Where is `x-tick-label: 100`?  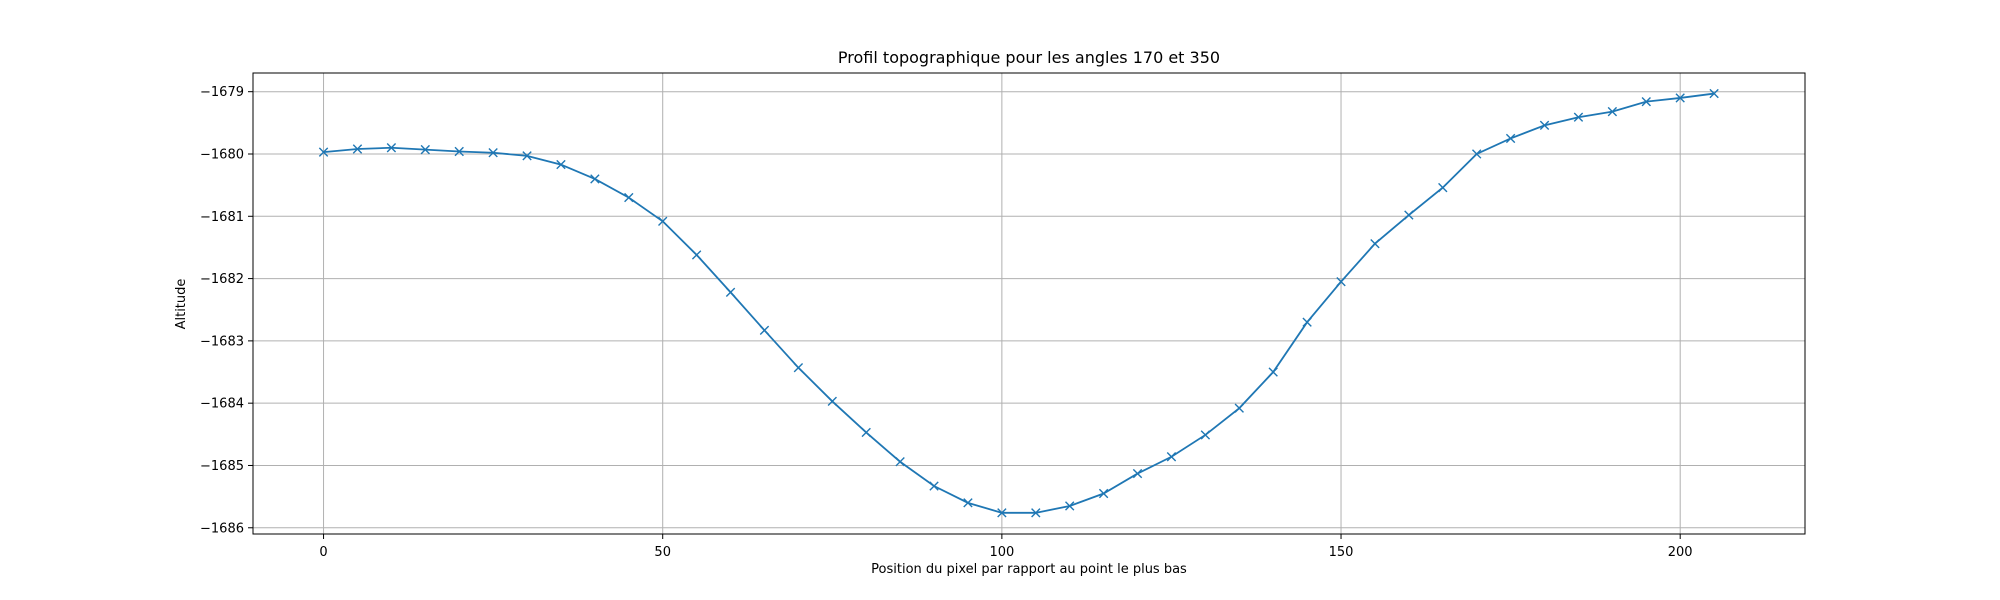 x-tick-label: 100 is located at coordinates (1001, 552).